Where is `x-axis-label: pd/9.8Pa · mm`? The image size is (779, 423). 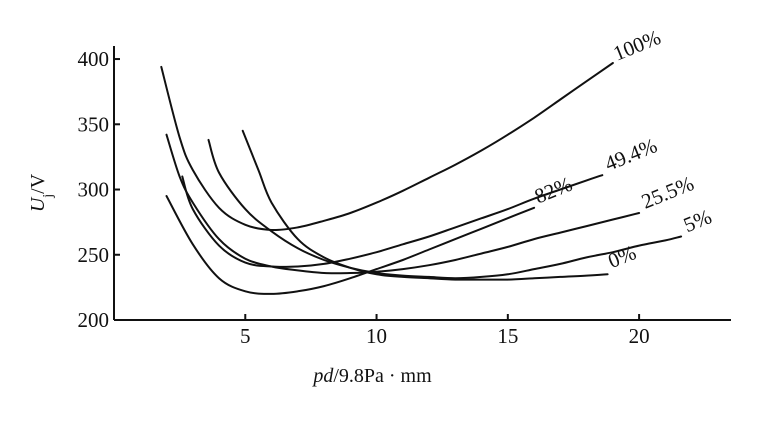 x-axis-label: pd/9.8Pa · mm is located at coordinates (371, 376).